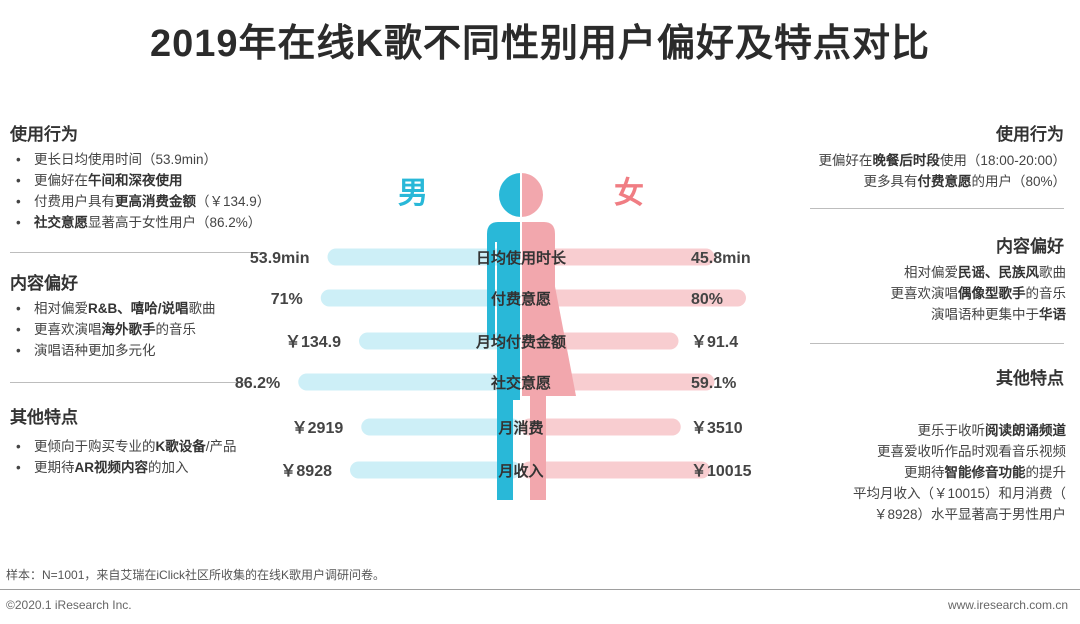 This screenshot has width=1080, height=624. Describe the element at coordinates (123, 446) in the screenshot. I see `list-item: 更倾向于购买专业的K歌设备/产品` at that location.